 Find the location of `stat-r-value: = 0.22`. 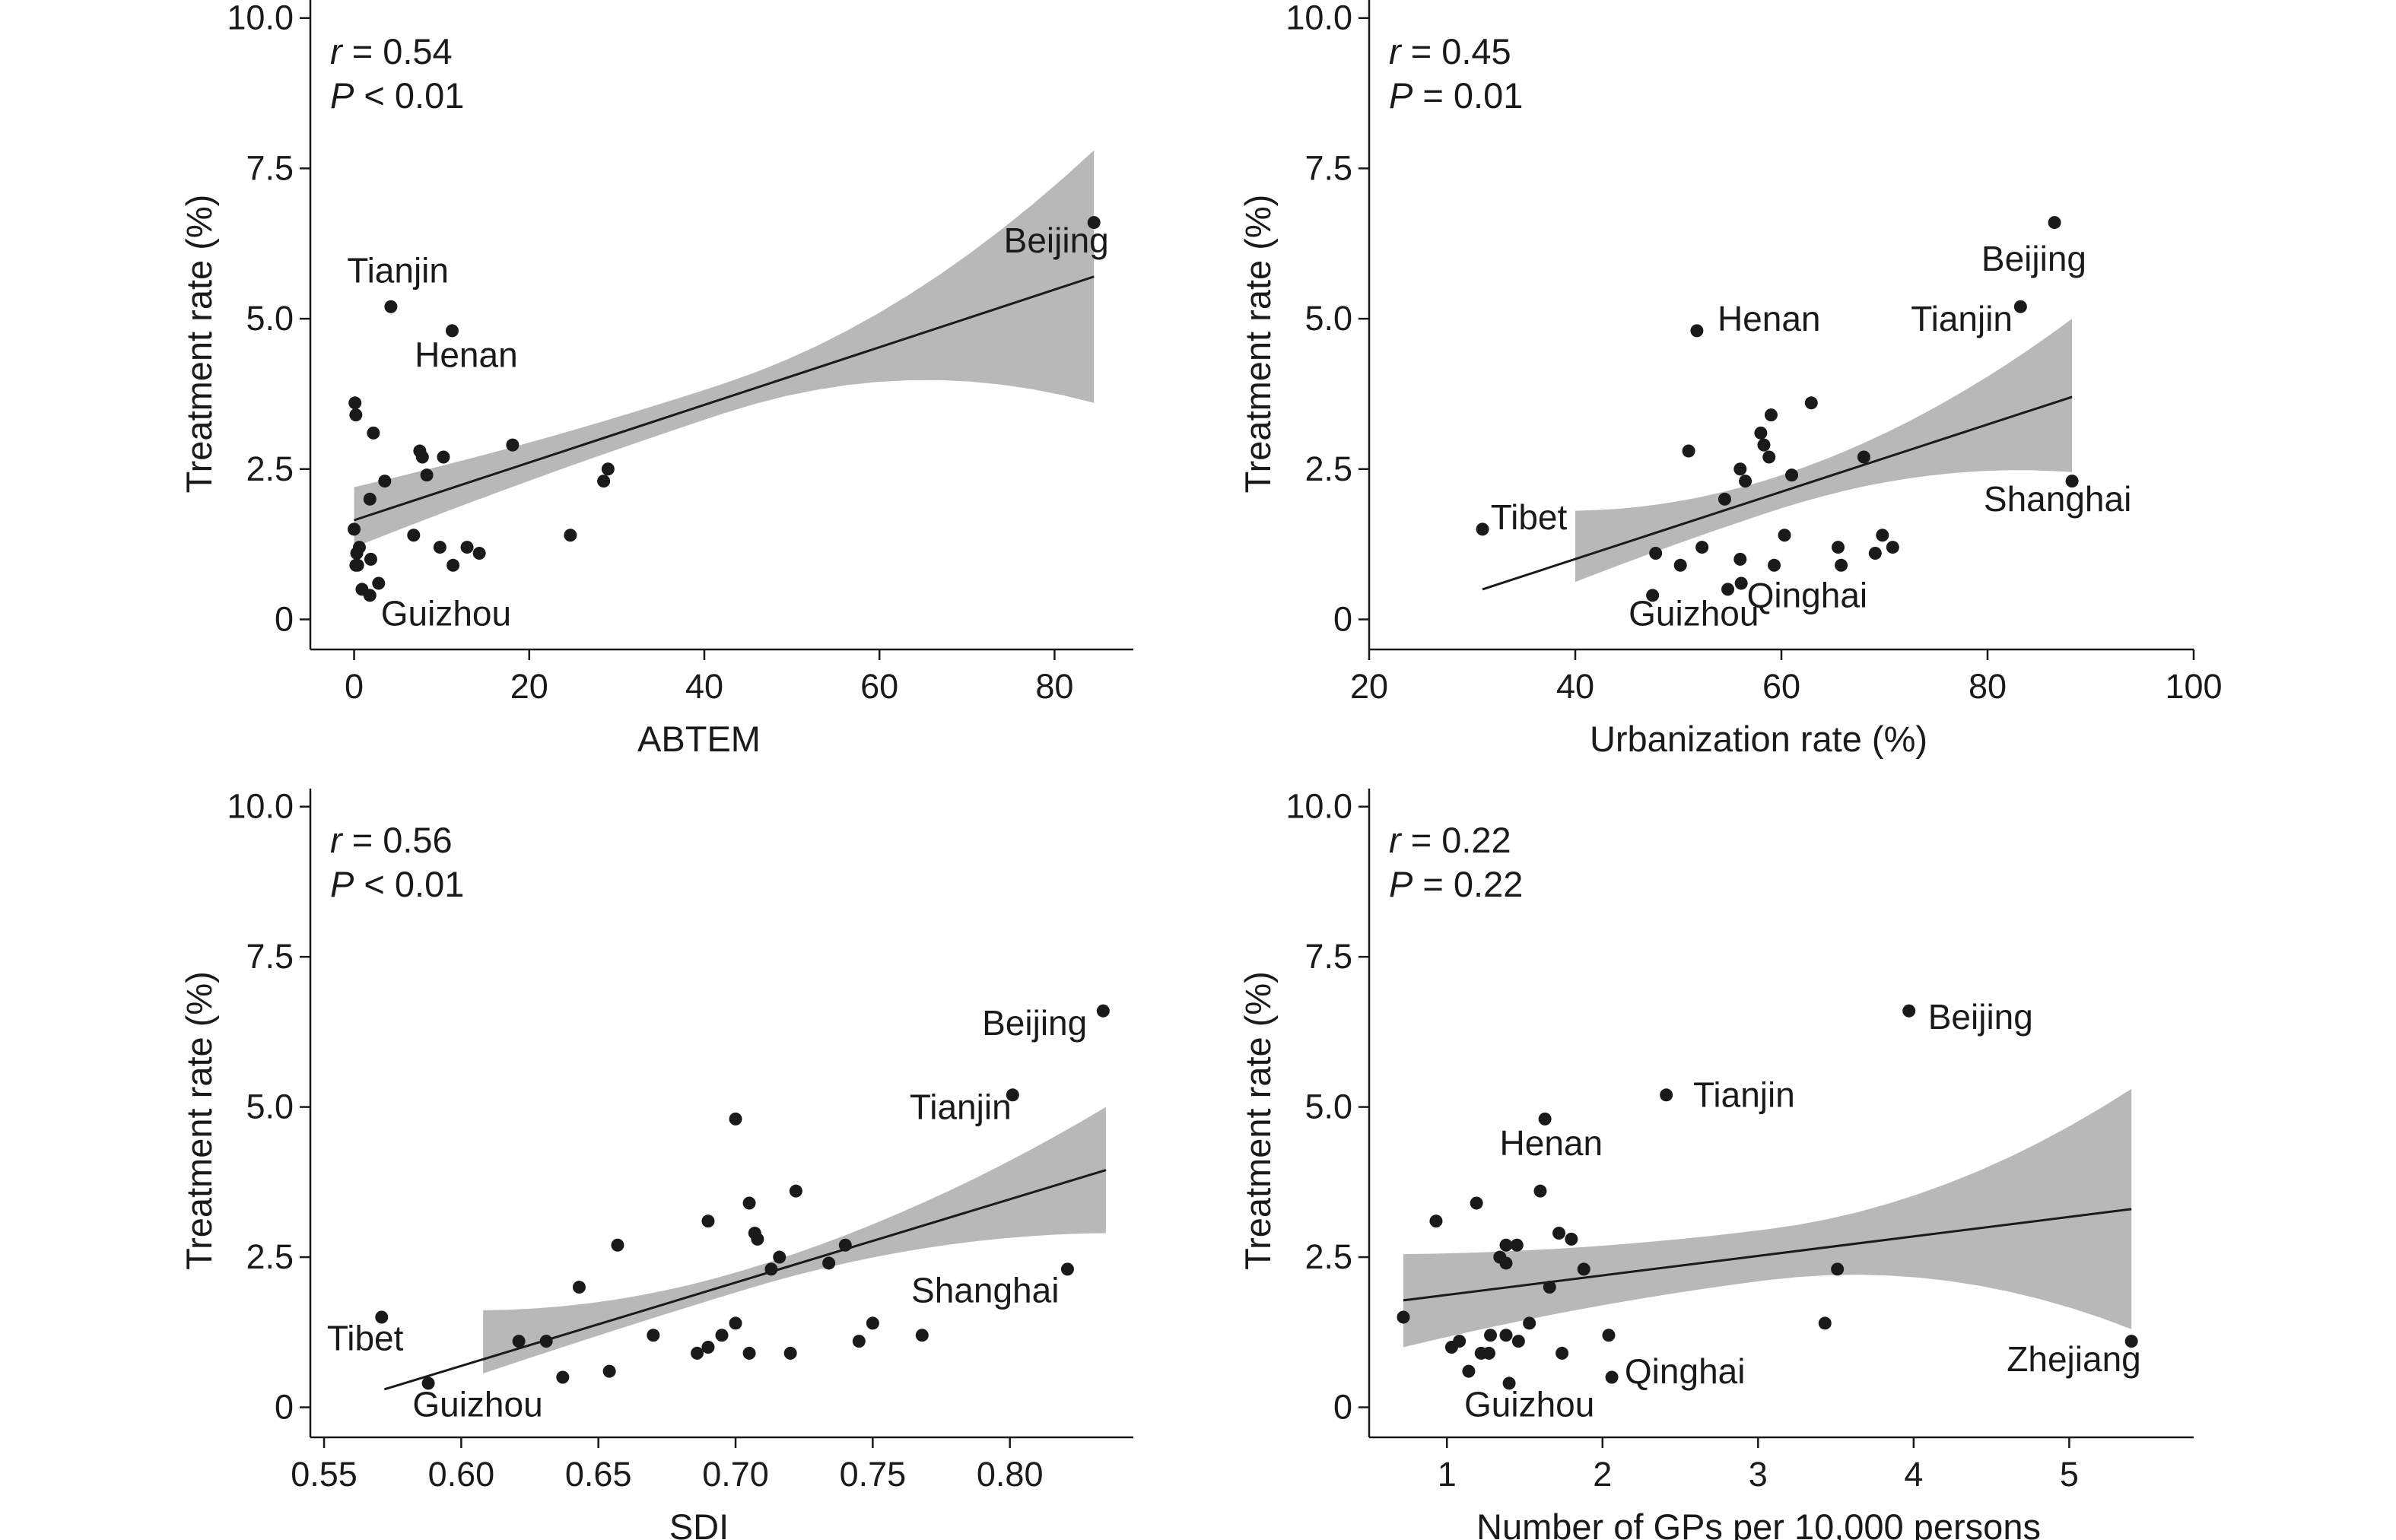

stat-r-value: = 0.22 is located at coordinates (1456, 840).